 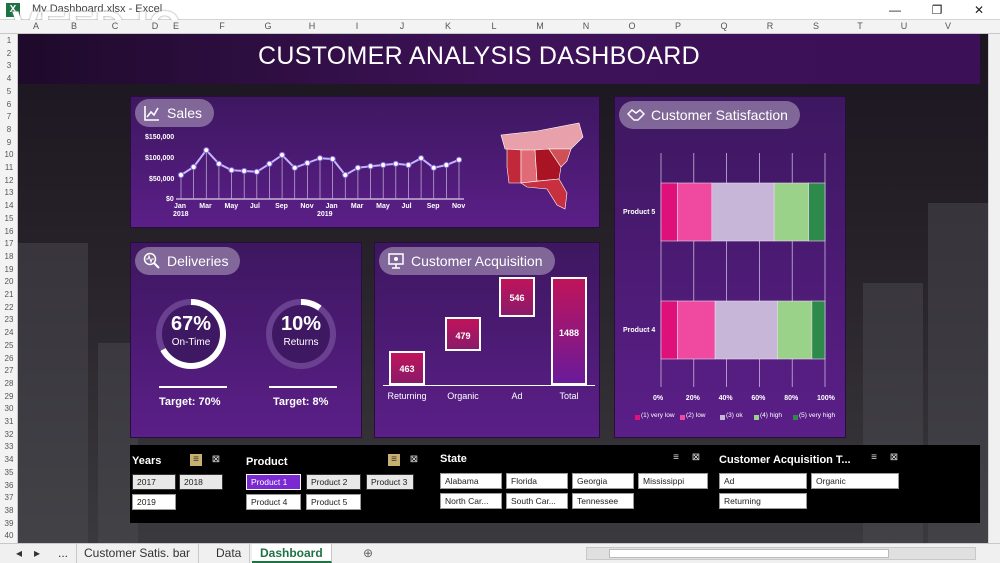 I want to click on slicer-item-2019: 2019, so click(x=154, y=502).